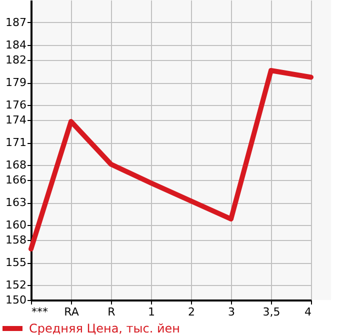 This screenshot has height=335, width=345. What do you see at coordinates (16, 105) in the screenshot?
I see `y-tick-label: 176` at bounding box center [16, 105].